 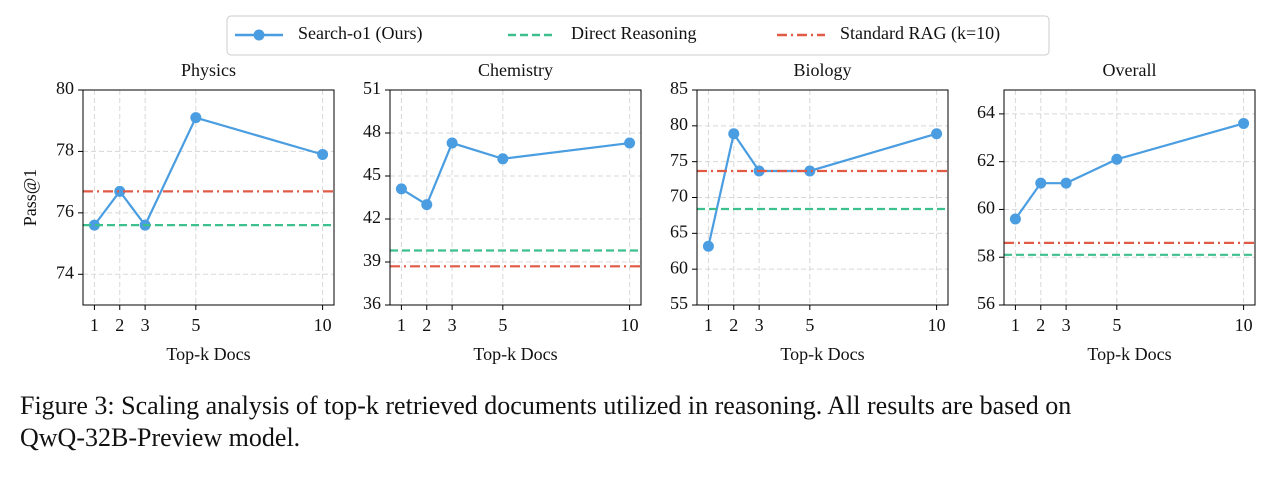 I want to click on y-tick-label: 51, so click(x=372, y=88).